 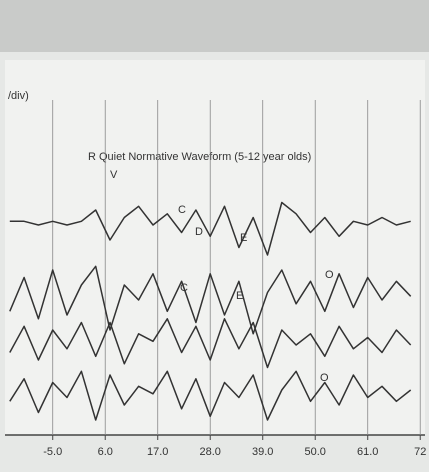 What do you see at coordinates (210, 452) in the screenshot?
I see `x-tick-label: 28.0` at bounding box center [210, 452].